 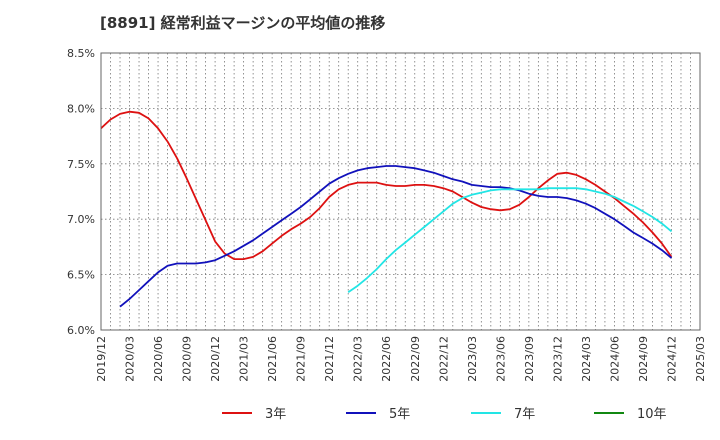 What do you see at coordinates (443, 359) in the screenshot?
I see `x-tick-label: 2022/12` at bounding box center [443, 359].